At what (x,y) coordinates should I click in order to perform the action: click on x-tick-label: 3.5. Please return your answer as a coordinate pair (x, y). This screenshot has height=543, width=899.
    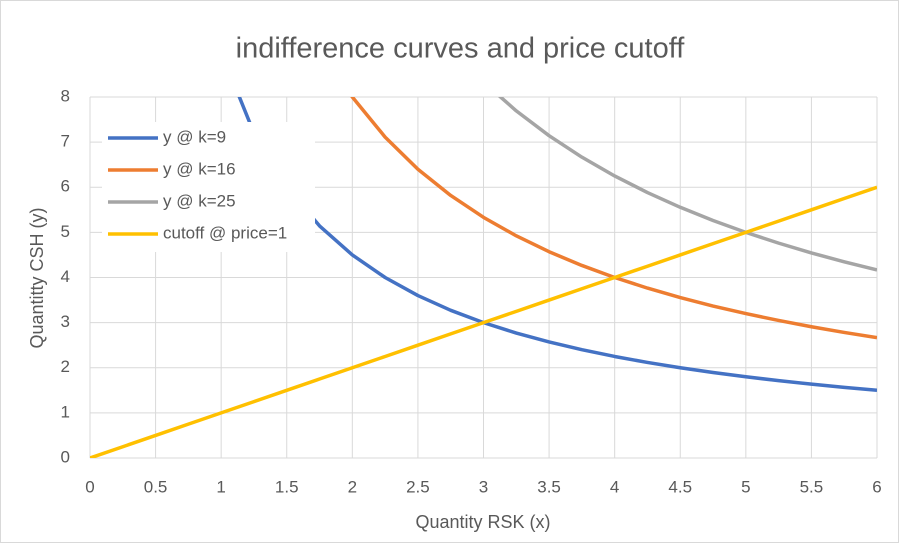
    Looking at the image, I should click on (549, 486).